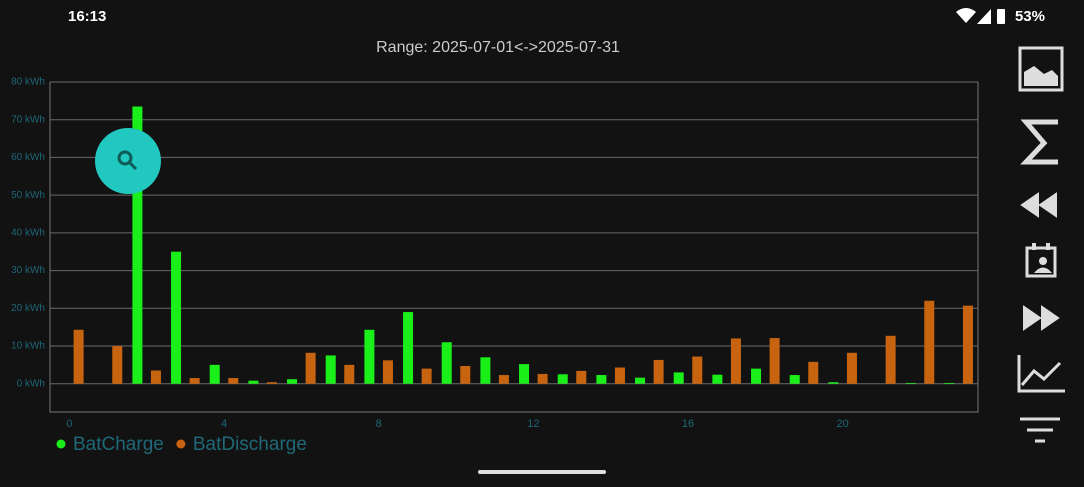 This screenshot has width=1084, height=487. What do you see at coordinates (28, 82) in the screenshot?
I see `y-tick-label: 80 kWh` at bounding box center [28, 82].